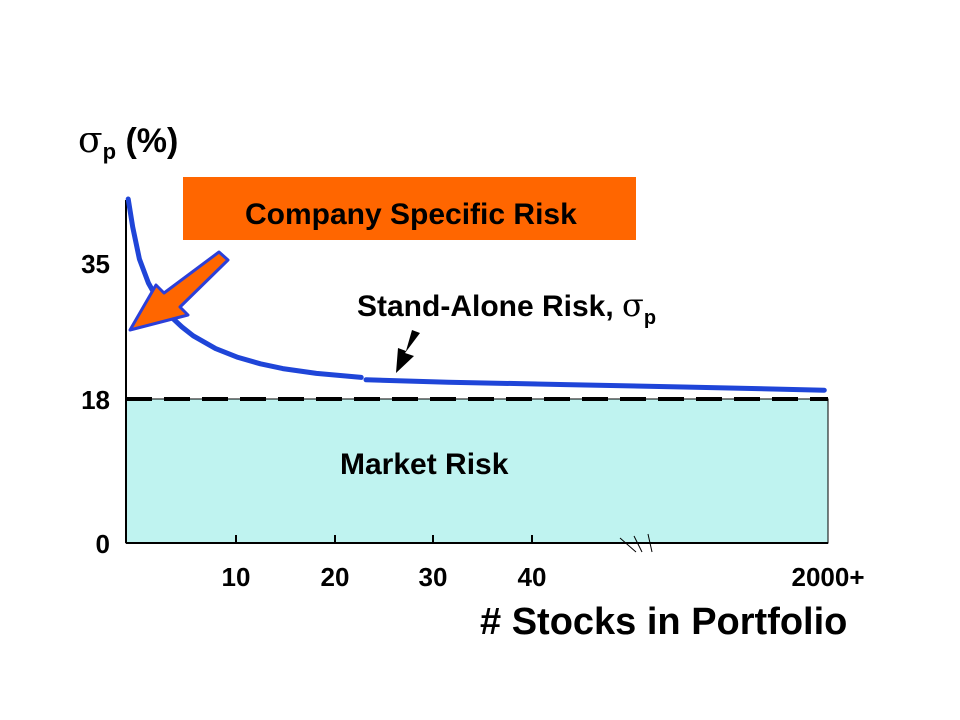 The width and height of the screenshot is (960, 720). What do you see at coordinates (179, 291) in the screenshot?
I see `company-risk-pointer-arrow` at bounding box center [179, 291].